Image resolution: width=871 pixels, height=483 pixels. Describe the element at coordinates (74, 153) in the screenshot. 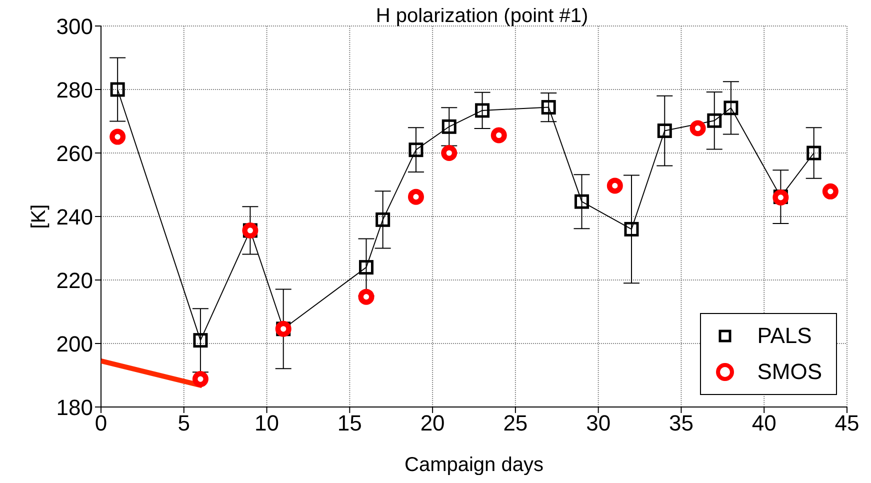

I see `y-tick-label: 260` at that location.